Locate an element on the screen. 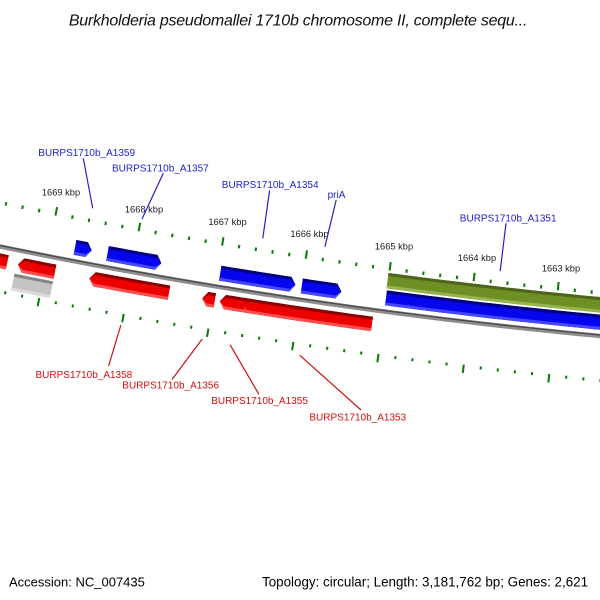 This screenshot has width=600, height=600. svg-text: 1668 kbp is located at coordinates (144, 209).